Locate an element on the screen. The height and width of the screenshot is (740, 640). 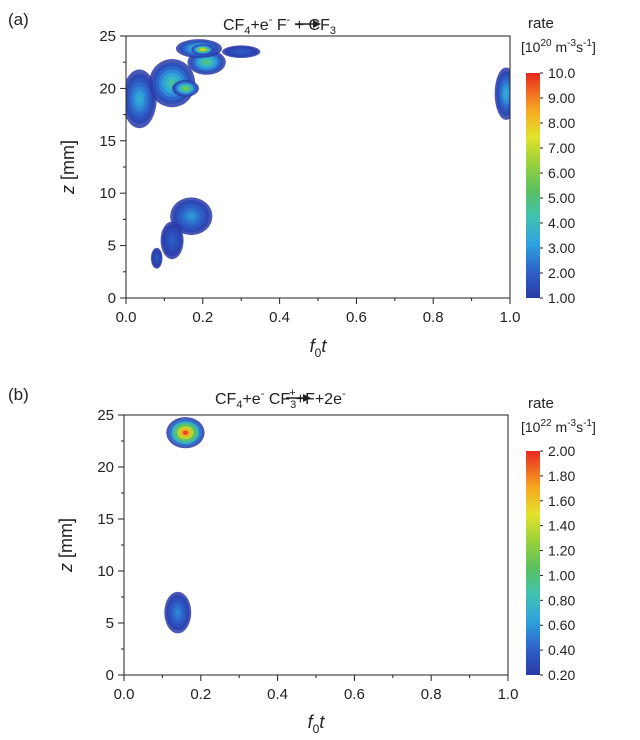
panel-label: (b) is located at coordinates (18, 394).